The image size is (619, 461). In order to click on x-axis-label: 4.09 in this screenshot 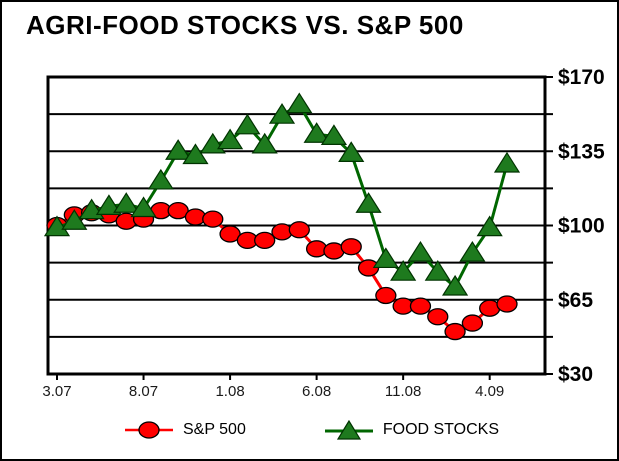, I will do `click(489, 391)`.